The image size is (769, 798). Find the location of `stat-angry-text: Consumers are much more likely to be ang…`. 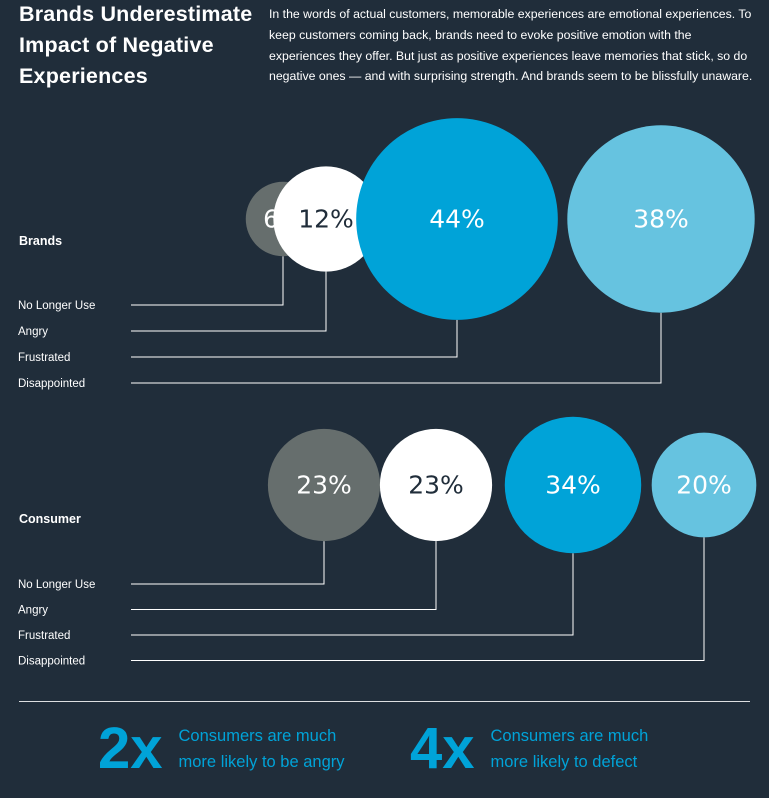

stat-angry-text: Consumers are much more likely to be ang… is located at coordinates (261, 749).